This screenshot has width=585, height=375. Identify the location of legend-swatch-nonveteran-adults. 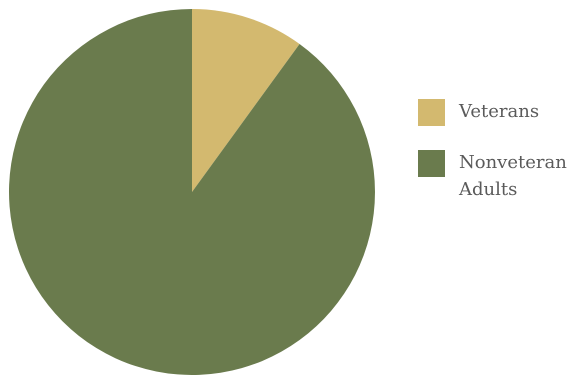
(431, 163).